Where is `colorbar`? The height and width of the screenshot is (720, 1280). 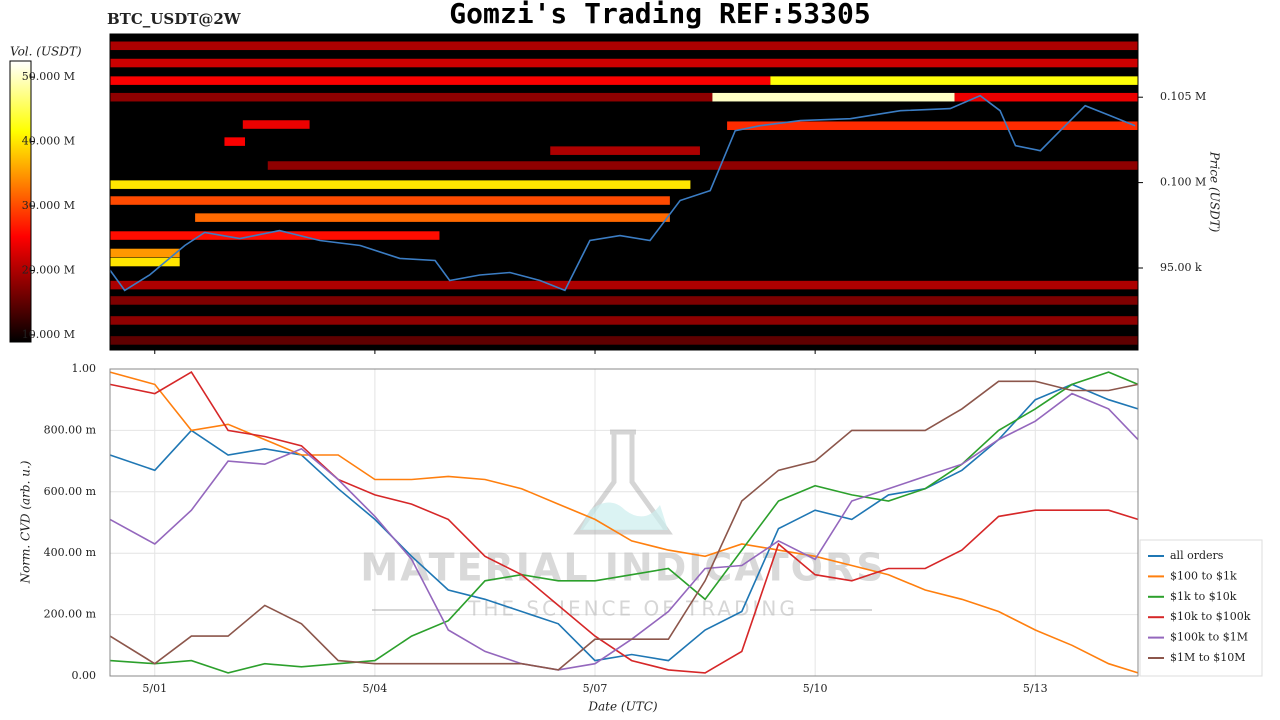 colorbar is located at coordinates (20, 201).